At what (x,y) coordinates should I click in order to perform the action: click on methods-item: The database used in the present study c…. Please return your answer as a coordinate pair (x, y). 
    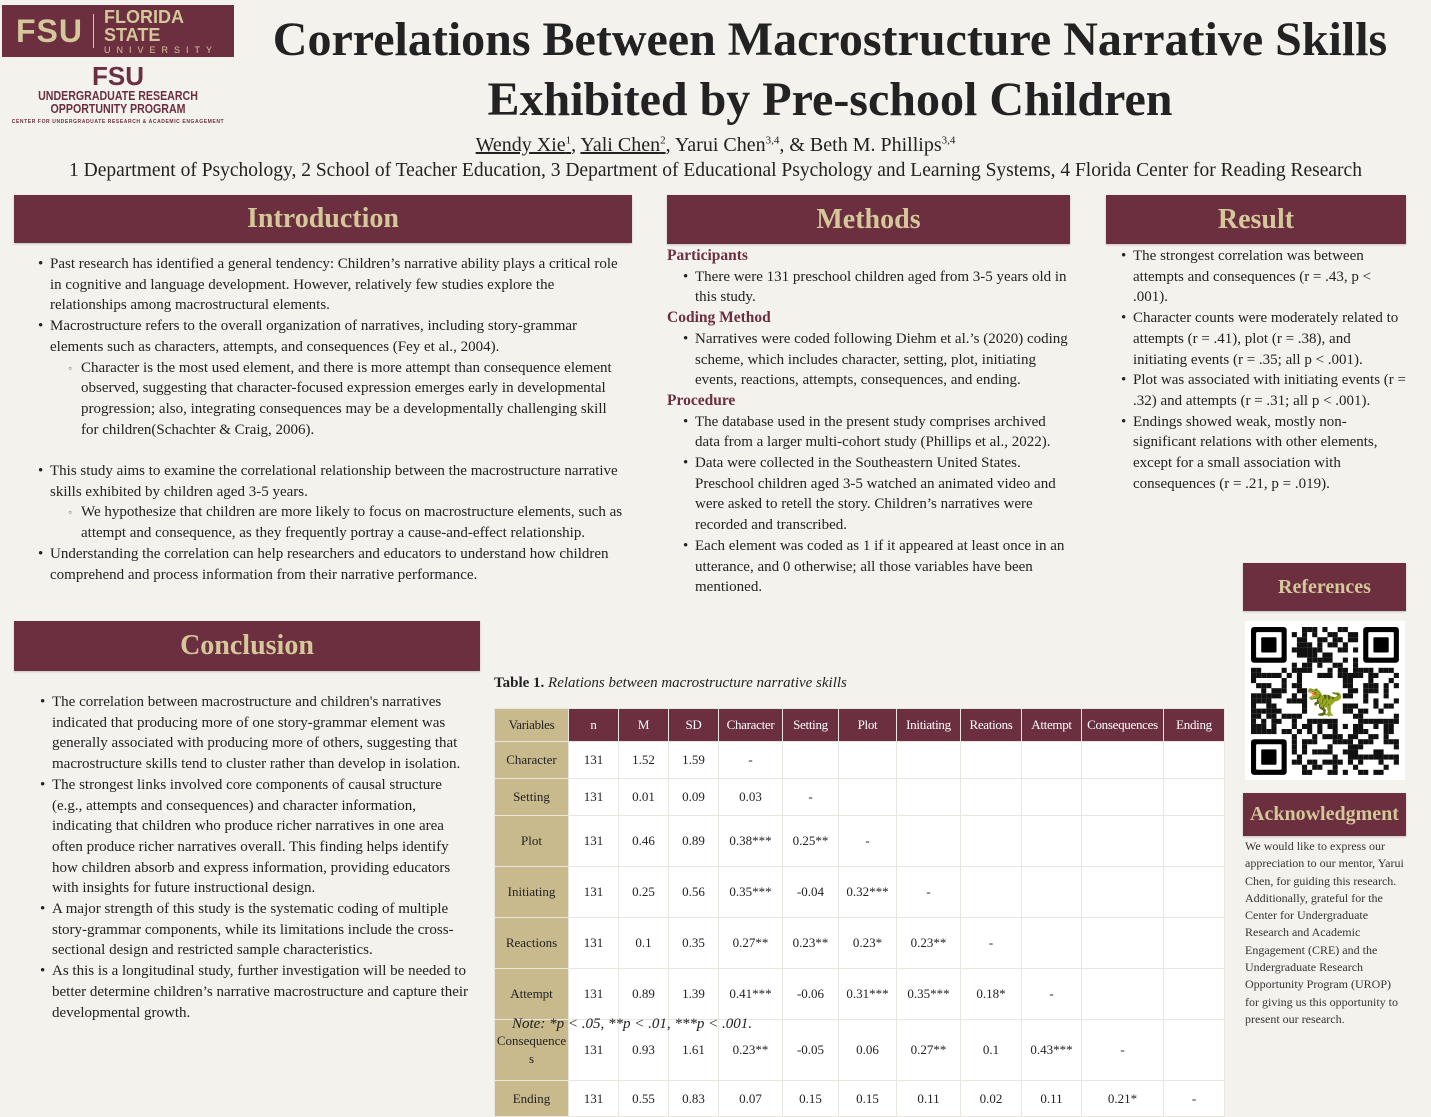
    Looking at the image, I should click on (877, 432).